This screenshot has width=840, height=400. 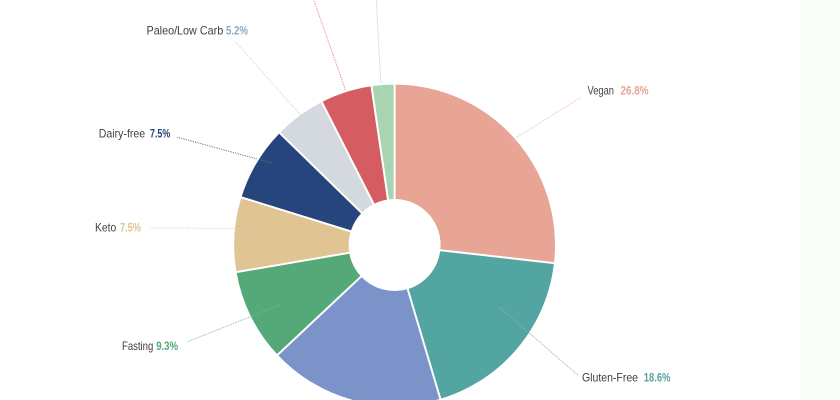 I want to click on svg-text: Keto, so click(x=105, y=228).